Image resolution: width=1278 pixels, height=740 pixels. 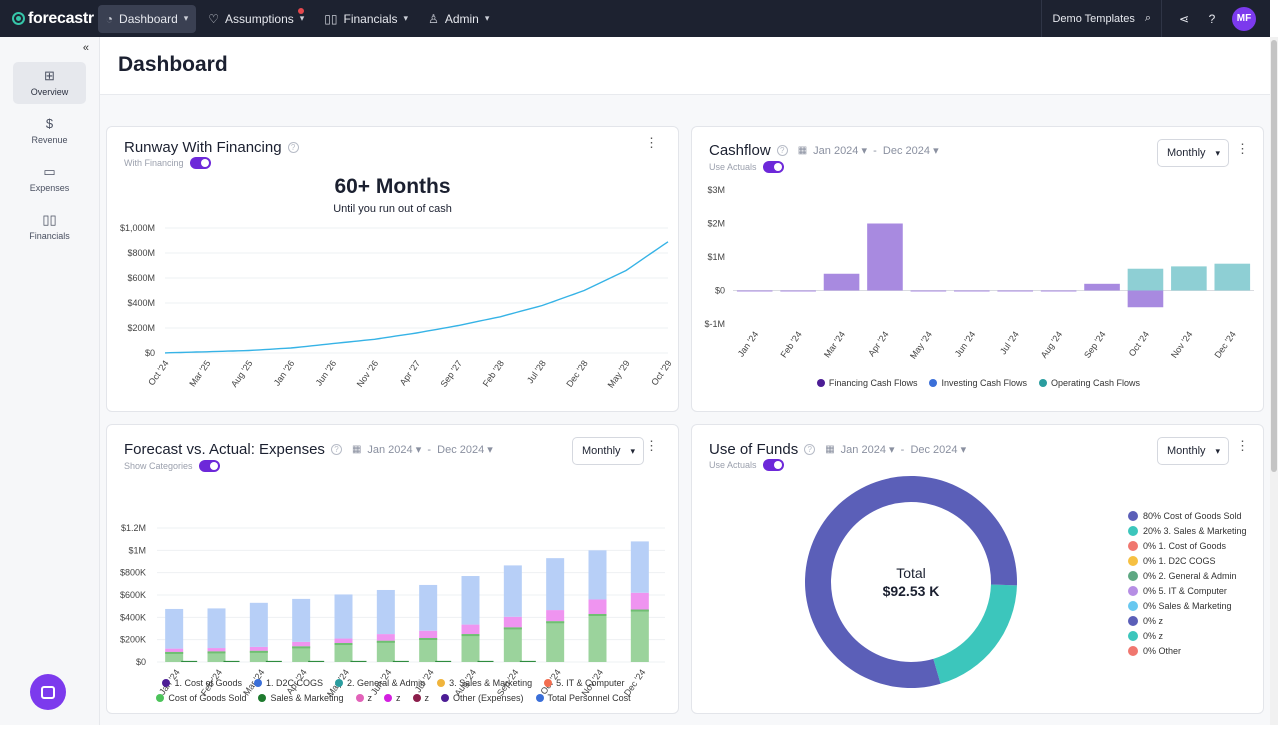 I want to click on notification-dot, so click(x=301, y=10).